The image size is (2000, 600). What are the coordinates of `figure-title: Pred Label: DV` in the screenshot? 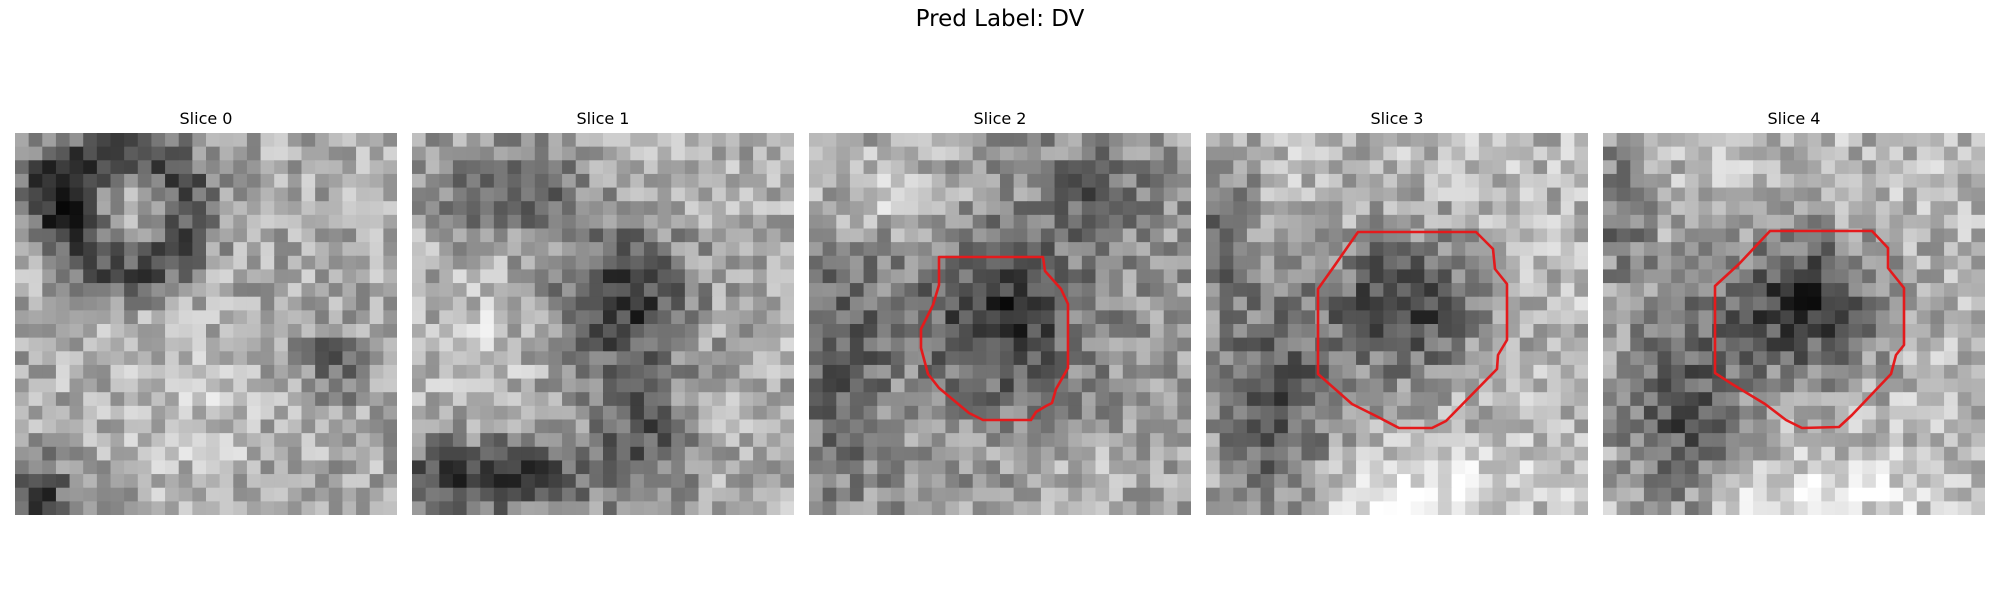 It's located at (1000, 19).